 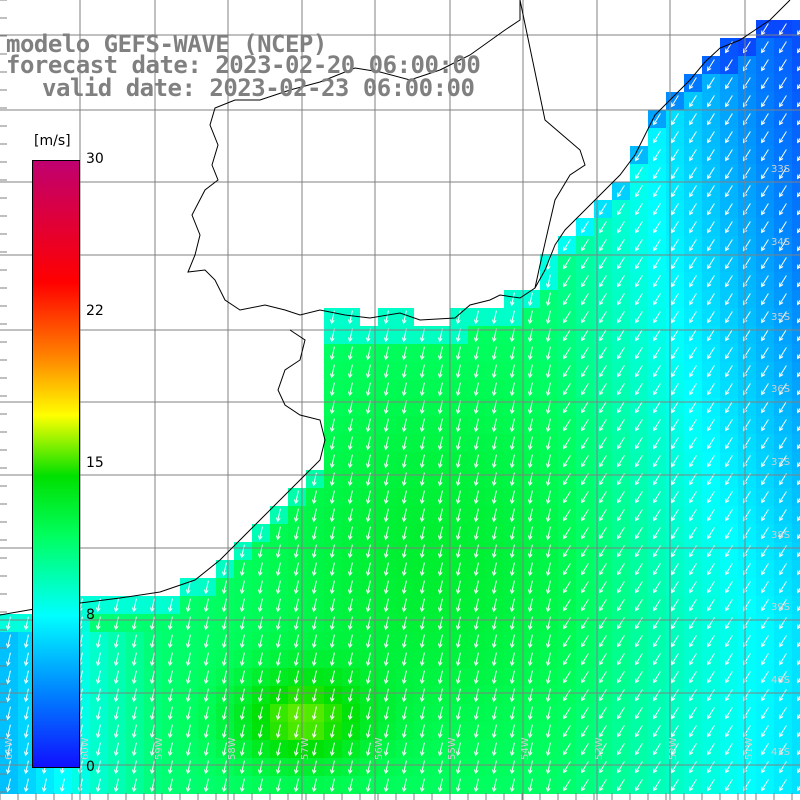 What do you see at coordinates (52, 141) in the screenshot?
I see `colorbar-unit: [m/s]` at bounding box center [52, 141].